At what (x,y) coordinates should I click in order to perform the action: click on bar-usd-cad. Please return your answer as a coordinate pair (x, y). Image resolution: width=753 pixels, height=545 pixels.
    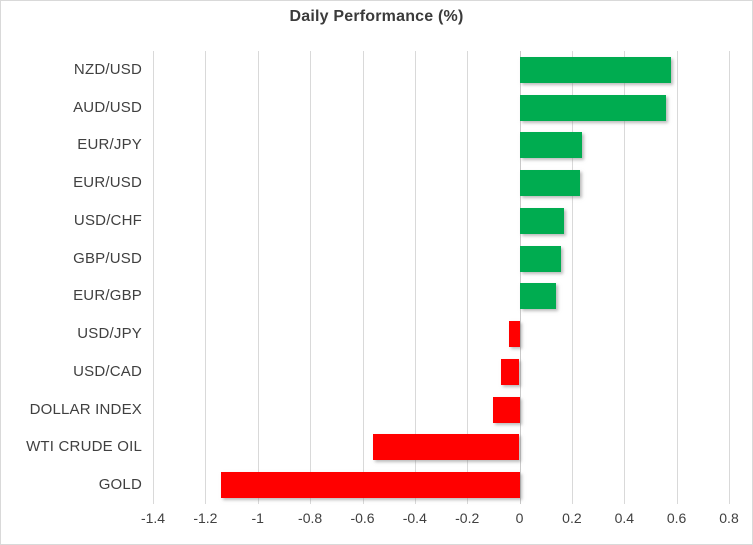
    Looking at the image, I should click on (510, 371).